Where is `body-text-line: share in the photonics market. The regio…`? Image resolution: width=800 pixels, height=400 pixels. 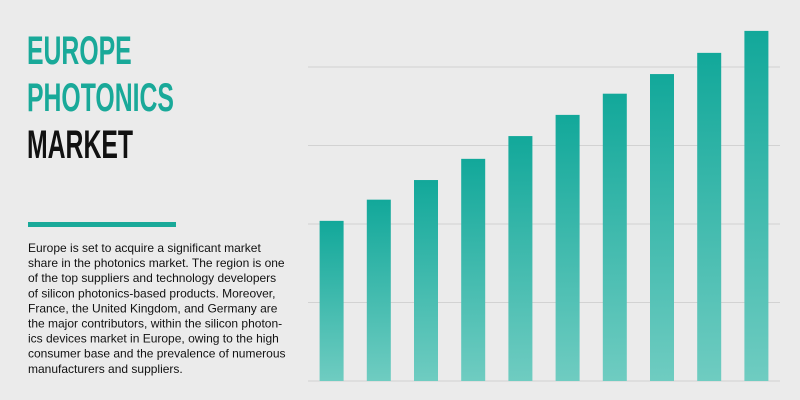 body-text-line: share in the photonics market. The regio… is located at coordinates (156, 263).